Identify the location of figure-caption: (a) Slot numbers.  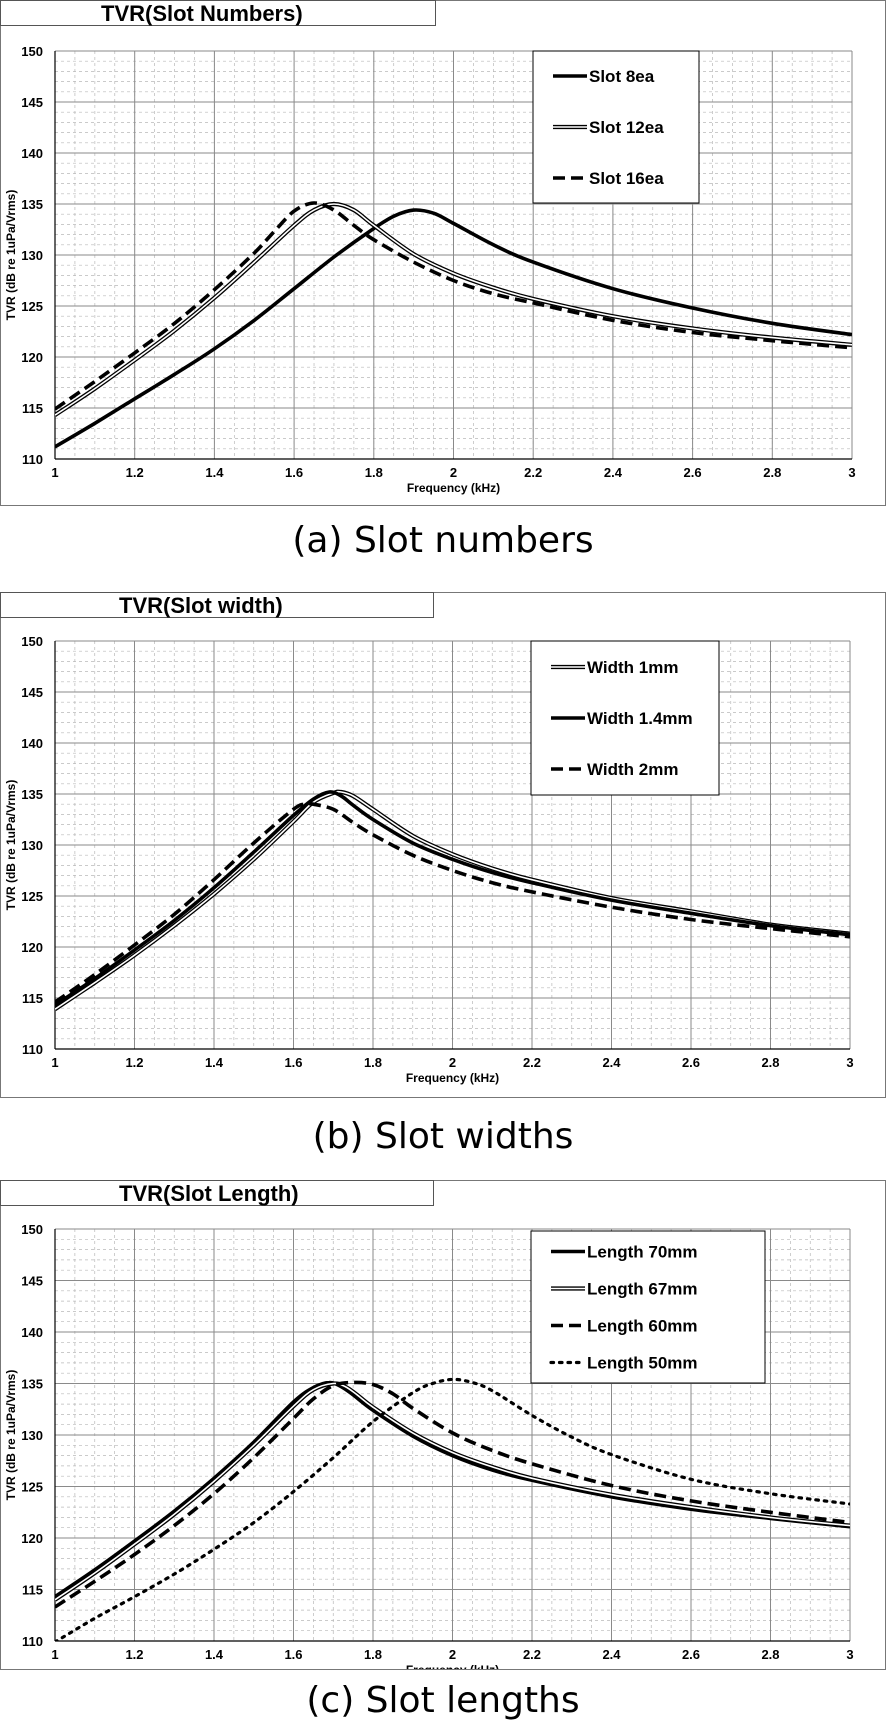
(443, 540).